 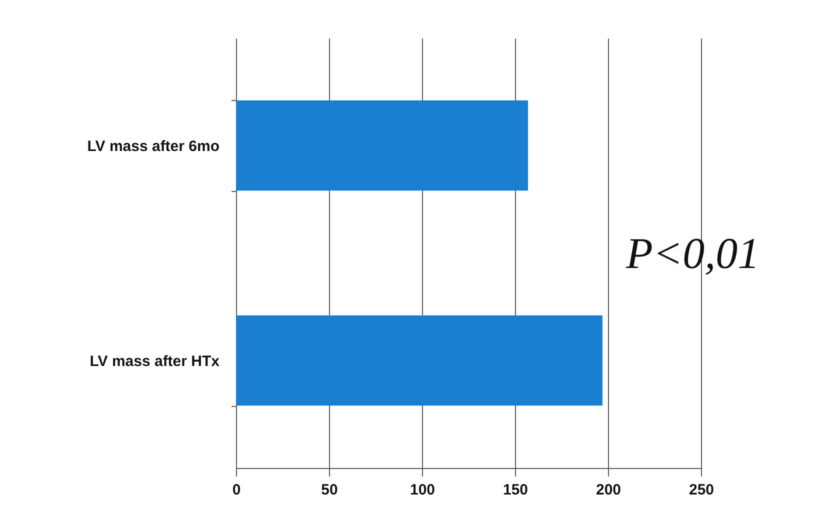 What do you see at coordinates (155, 361) in the screenshot?
I see `y-tick-label: LV mass after HTx` at bounding box center [155, 361].